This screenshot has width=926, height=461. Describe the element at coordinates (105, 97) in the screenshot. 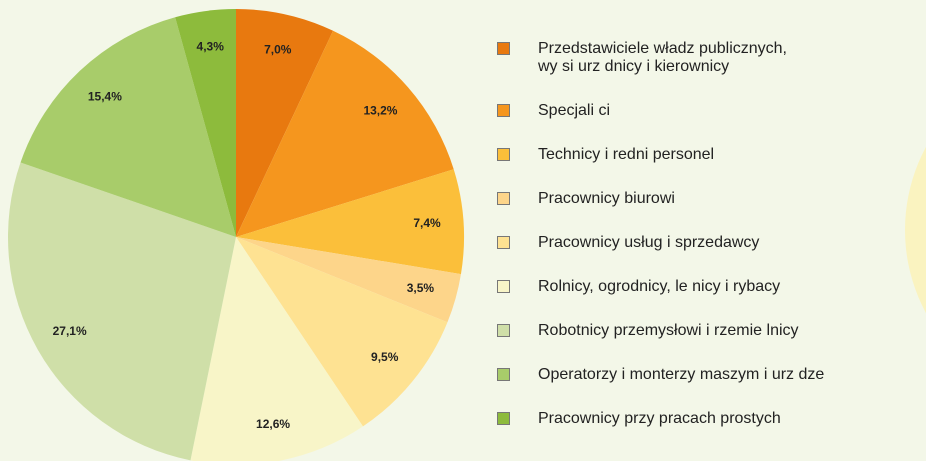

I see `data-label: 15,4%` at that location.